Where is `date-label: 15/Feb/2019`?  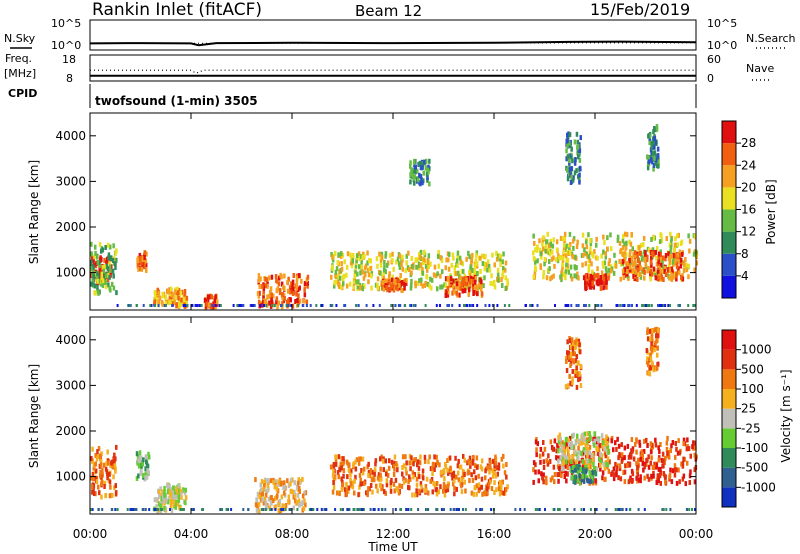 date-label: 15/Feb/2019 is located at coordinates (640, 9).